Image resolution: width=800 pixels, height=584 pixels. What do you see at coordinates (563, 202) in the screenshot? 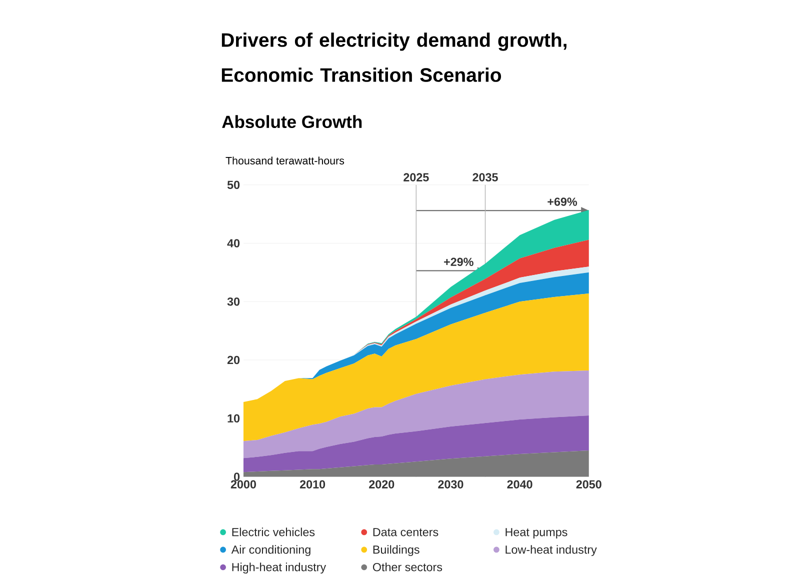
I see `annotation: +69%` at bounding box center [563, 202].